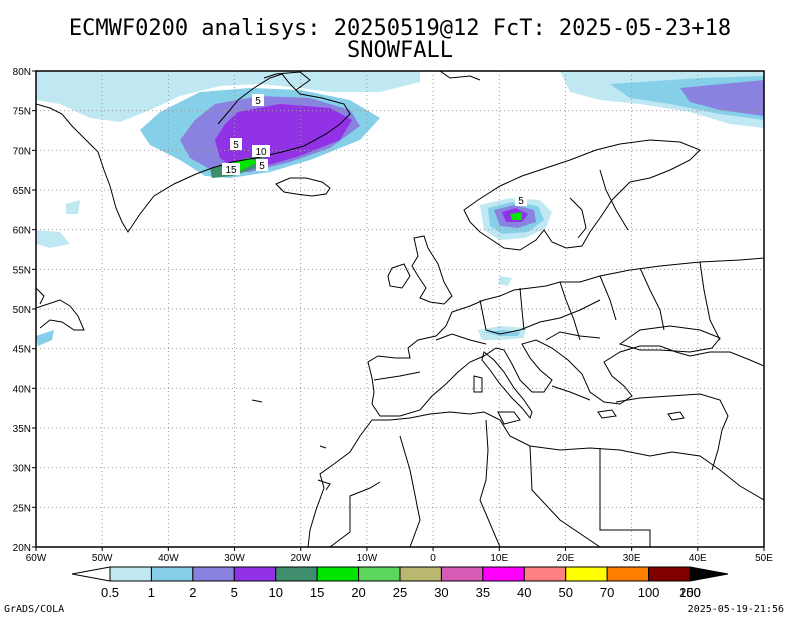 The width and height of the screenshot is (800, 618). Describe the element at coordinates (565, 592) in the screenshot. I see `colorbar-label: 50` at that location.